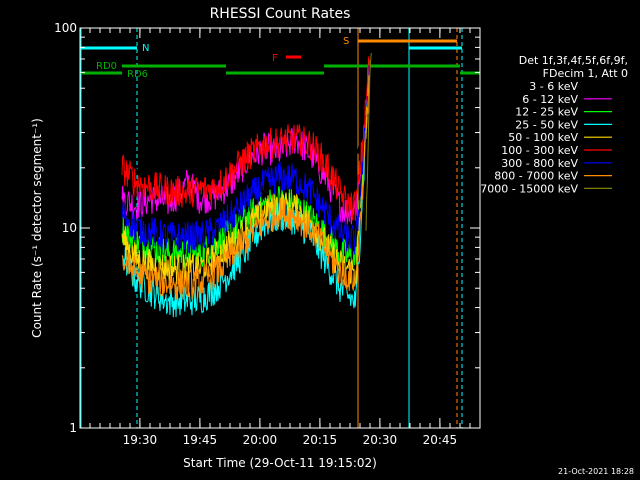 The height and width of the screenshot is (480, 640). Describe the element at coordinates (539, 150) in the screenshot. I see `legend-entry-label: 100 - 300 keV` at that location.